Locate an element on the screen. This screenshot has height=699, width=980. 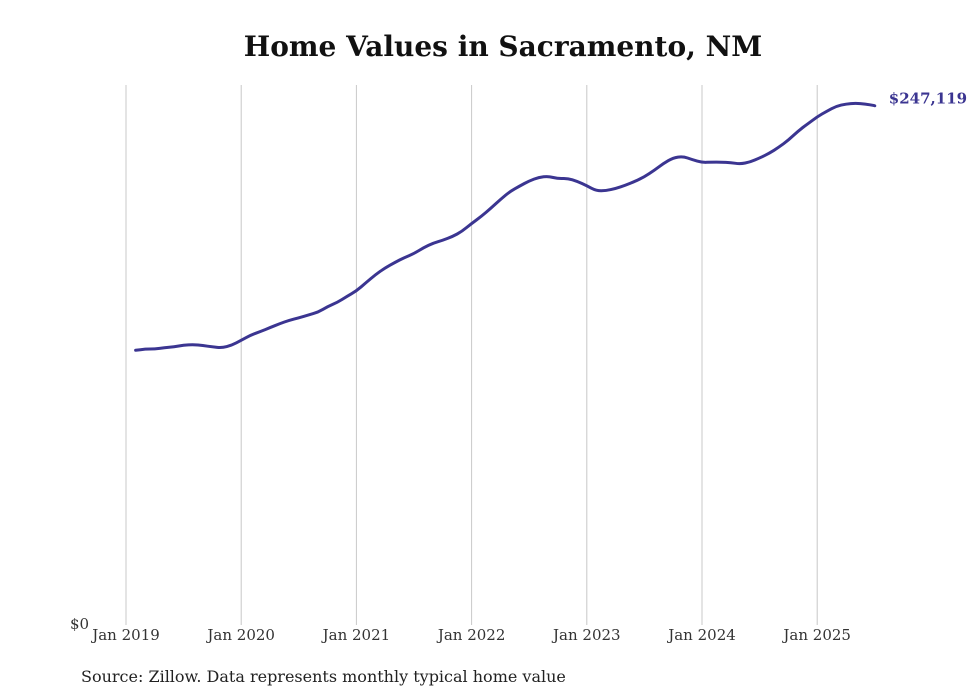
y-tick-label: $0 is located at coordinates (79, 624).